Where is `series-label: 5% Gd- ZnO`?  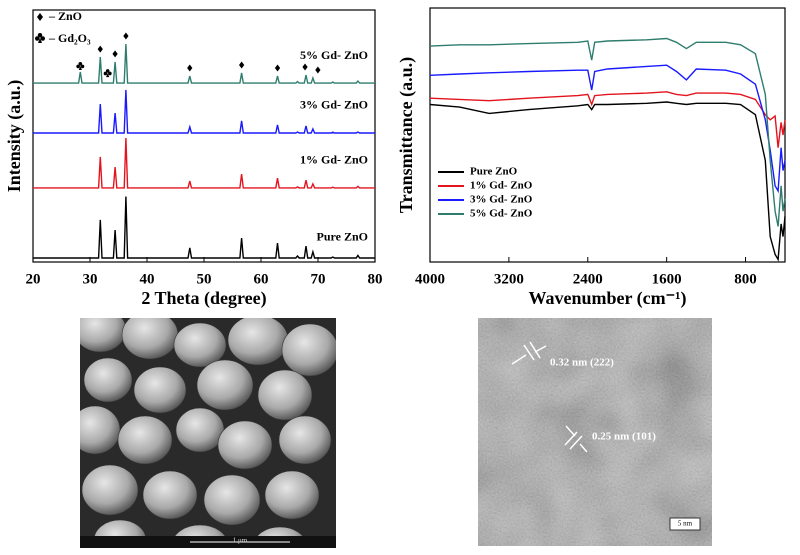 series-label: 5% Gd- ZnO is located at coordinates (334, 55).